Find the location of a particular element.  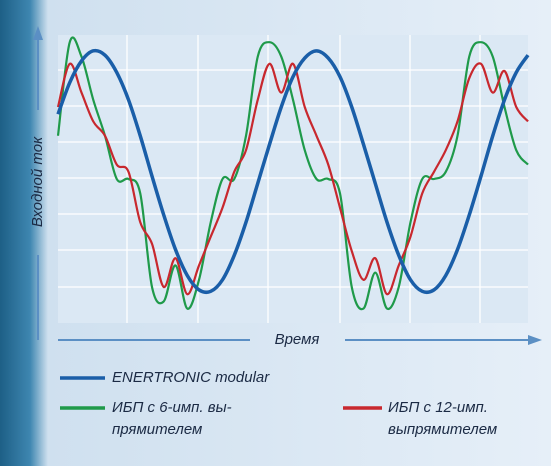

y-axis is located at coordinates (38, 183).